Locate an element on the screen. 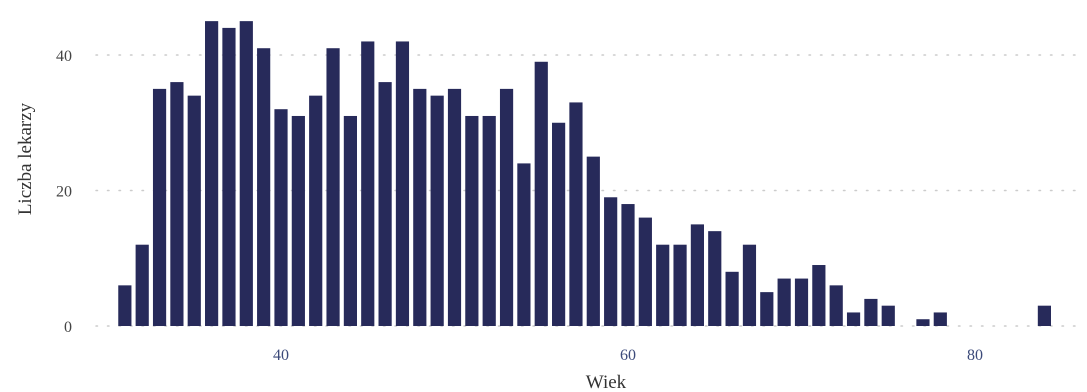 This screenshot has height=392, width=1087. y-tick-label: 0 is located at coordinates (68, 327).